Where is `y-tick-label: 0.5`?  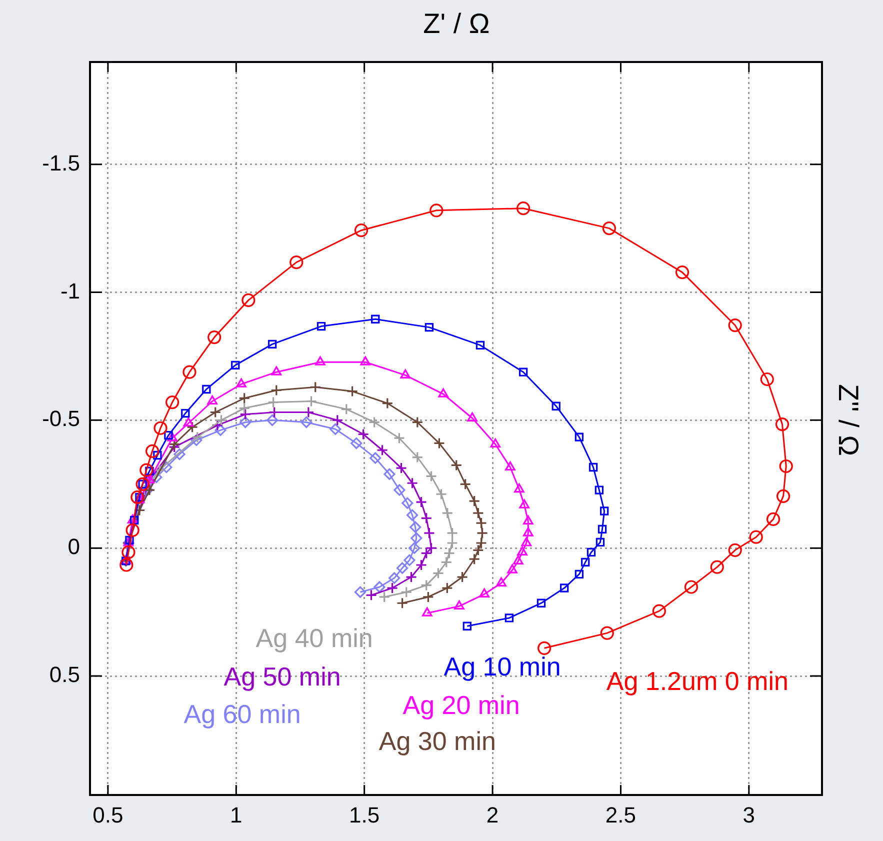
y-tick-label: 0.5 is located at coordinates (64, 675).